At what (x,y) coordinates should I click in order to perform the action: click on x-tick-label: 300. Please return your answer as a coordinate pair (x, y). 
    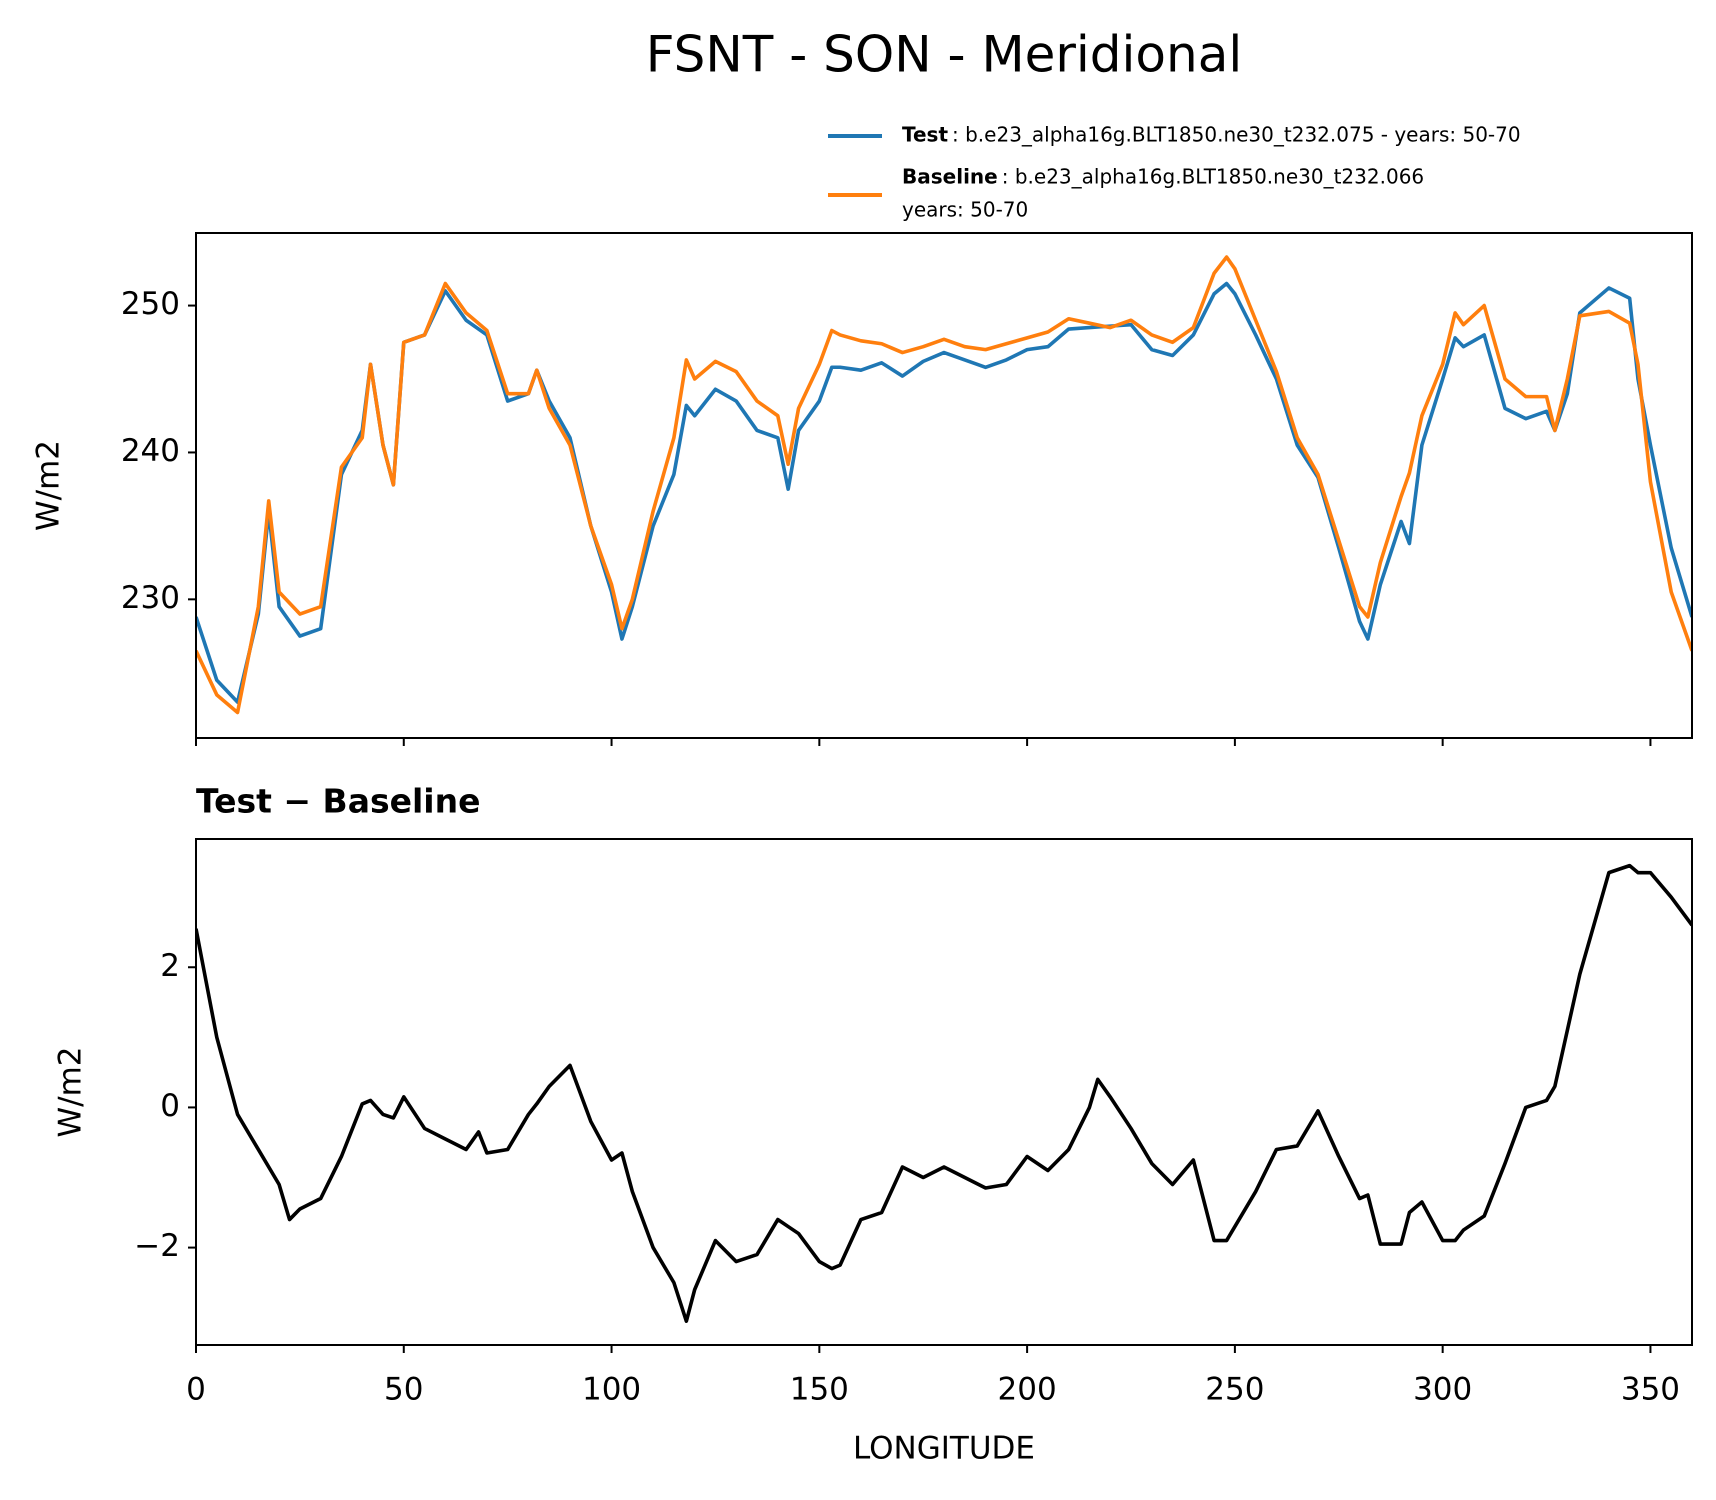
    Looking at the image, I should click on (1442, 1390).